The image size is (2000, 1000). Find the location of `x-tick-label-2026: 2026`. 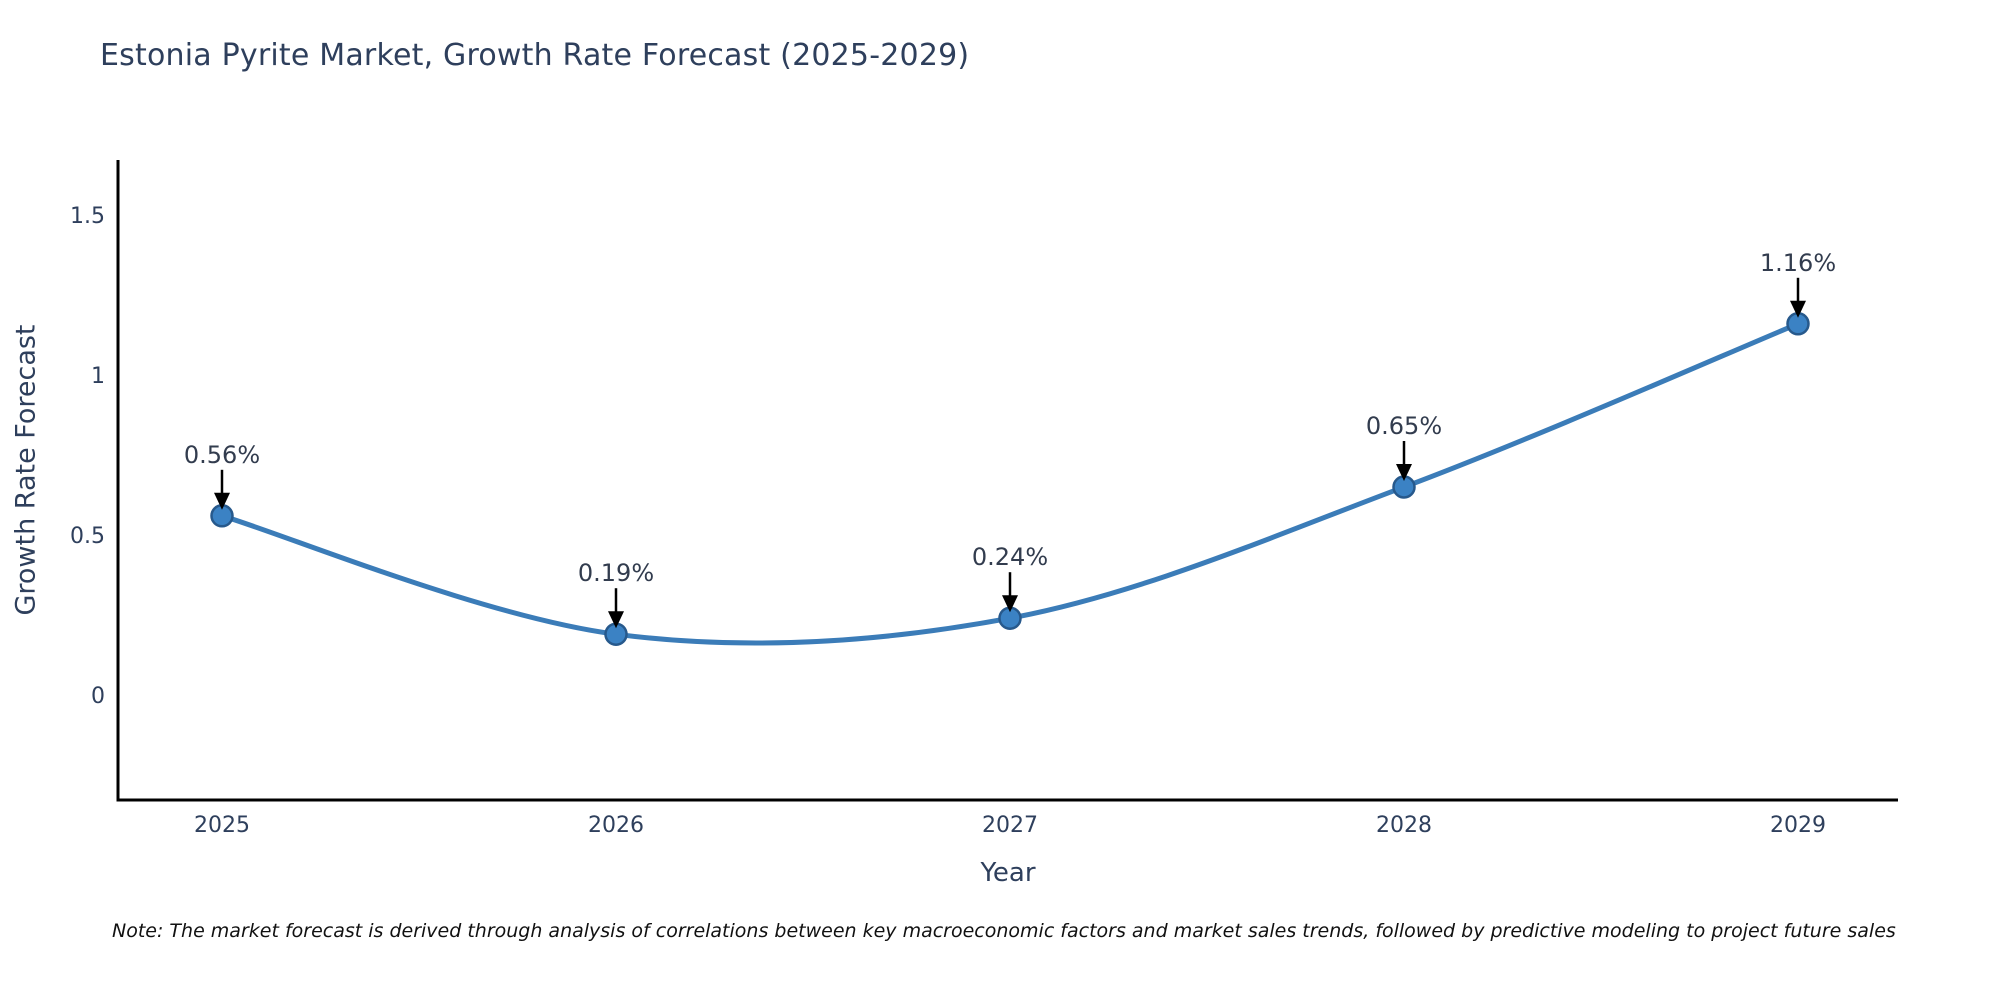

x-tick-label-2026: 2026 is located at coordinates (616, 825).